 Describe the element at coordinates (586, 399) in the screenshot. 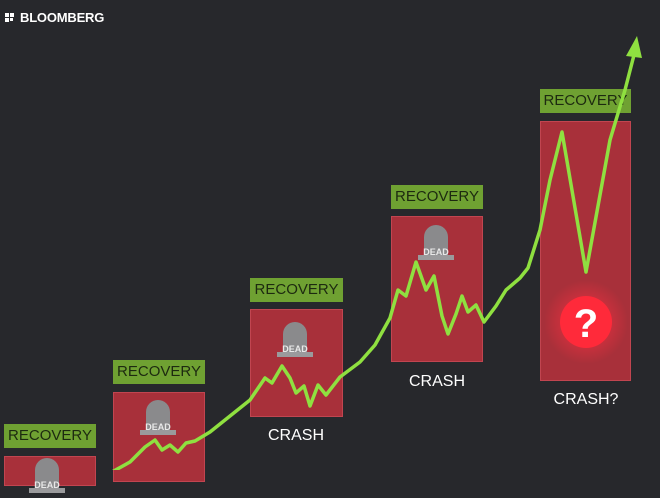

I see `crash-label: CRASH?` at that location.